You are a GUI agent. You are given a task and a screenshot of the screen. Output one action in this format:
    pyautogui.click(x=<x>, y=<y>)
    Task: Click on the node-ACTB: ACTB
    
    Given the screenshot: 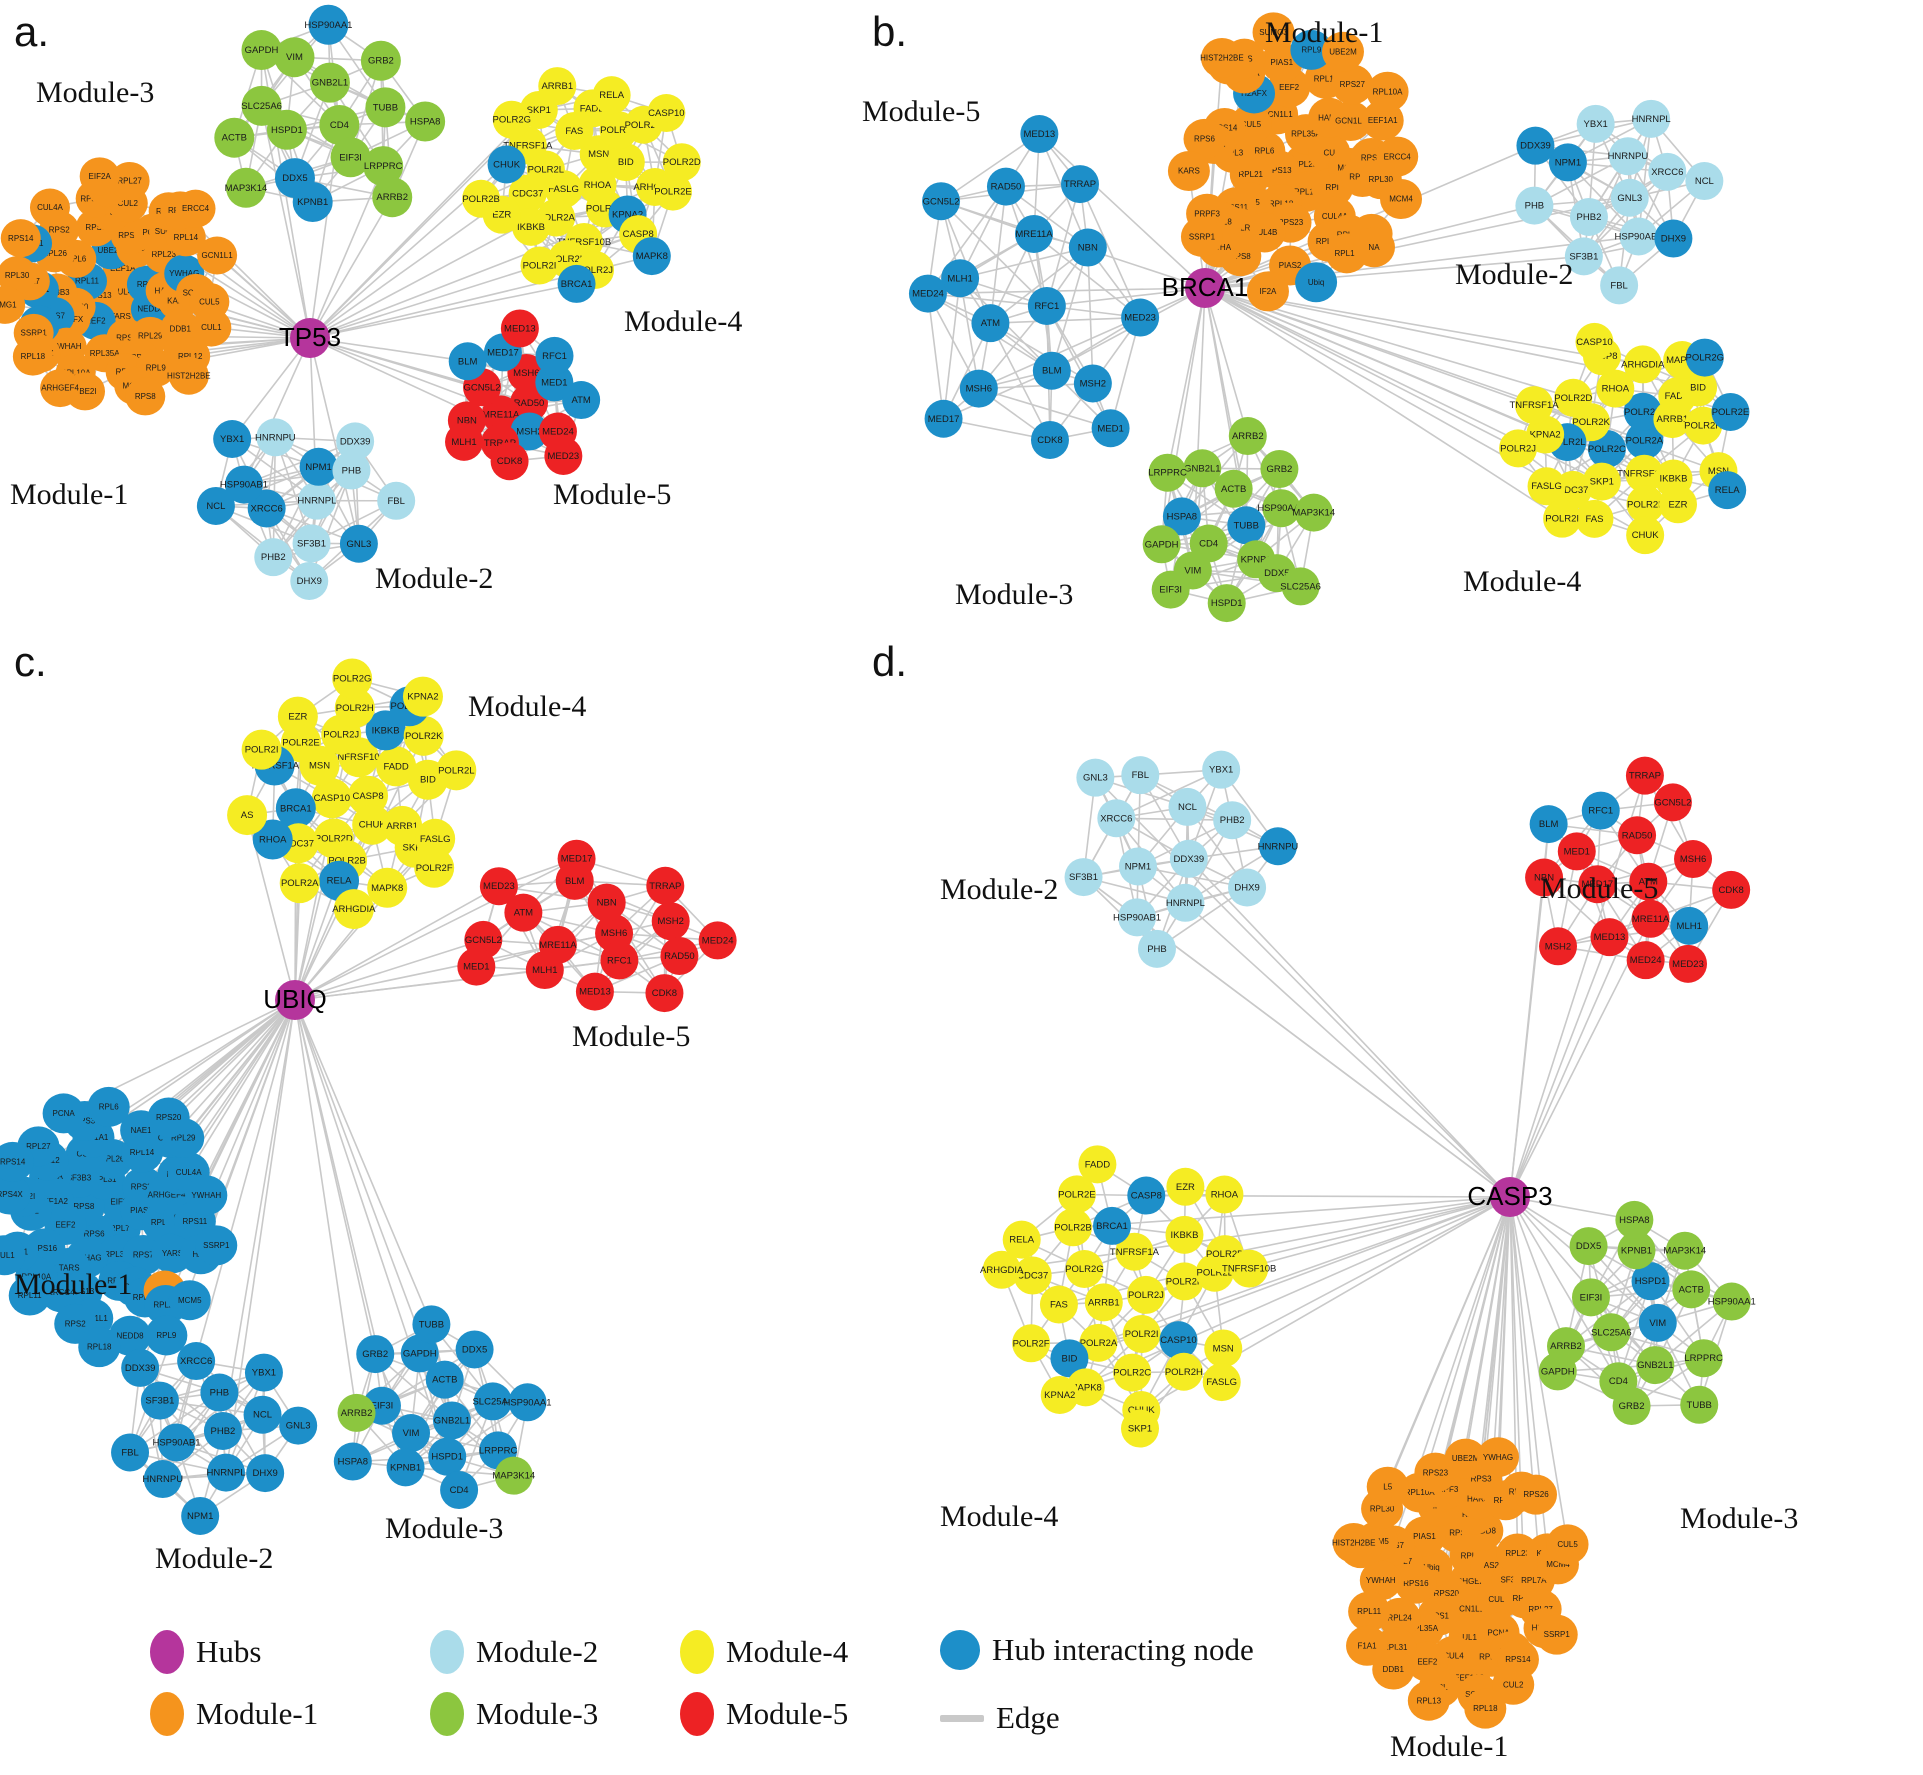 What is the action you would take?
    pyautogui.click(x=1691, y=1289)
    